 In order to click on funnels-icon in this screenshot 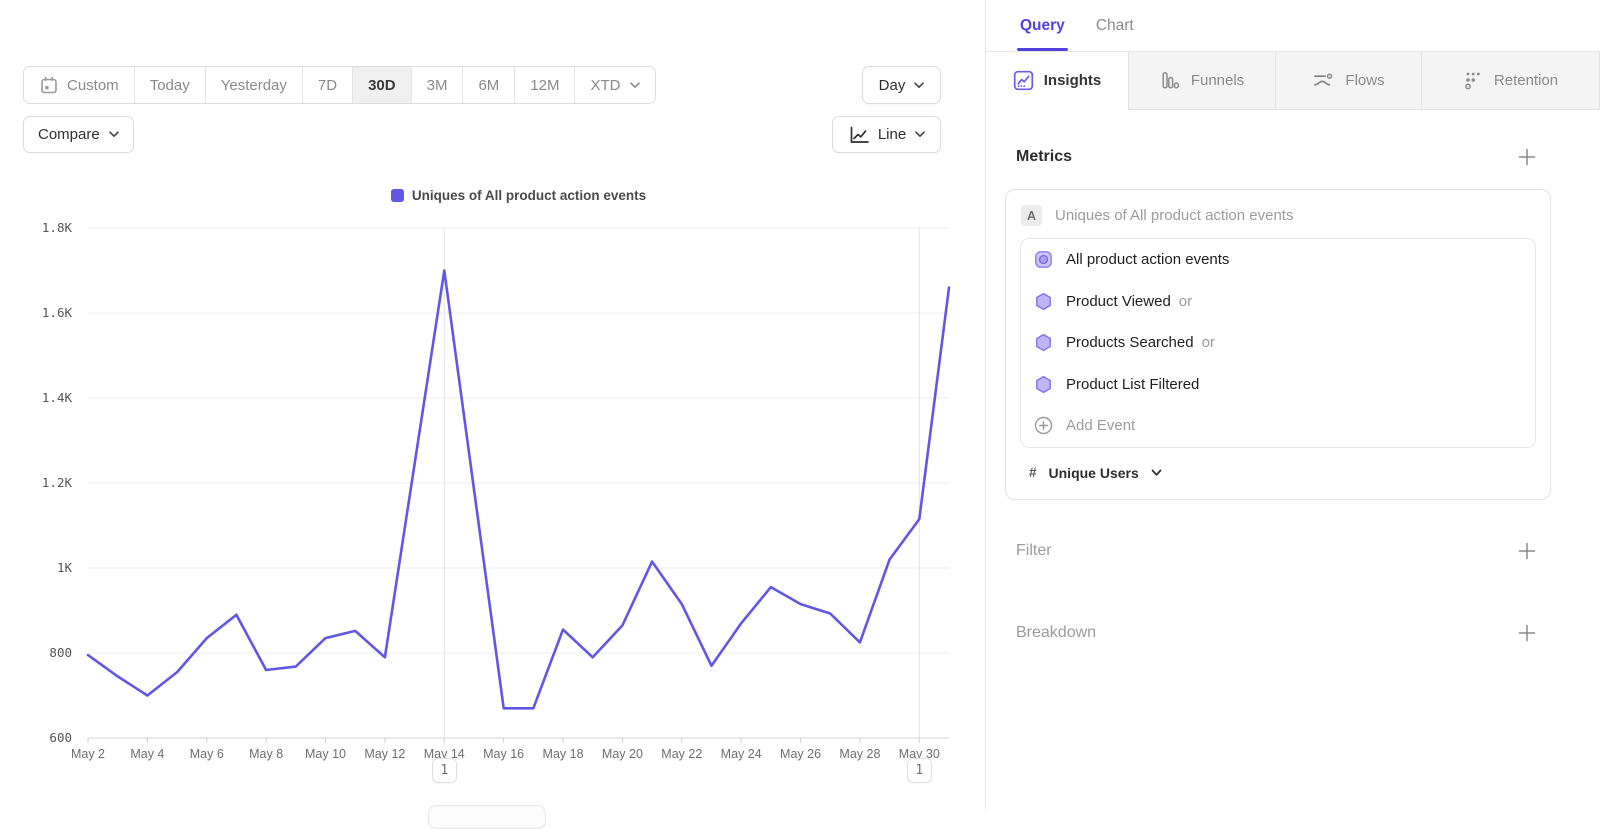, I will do `click(1170, 80)`.